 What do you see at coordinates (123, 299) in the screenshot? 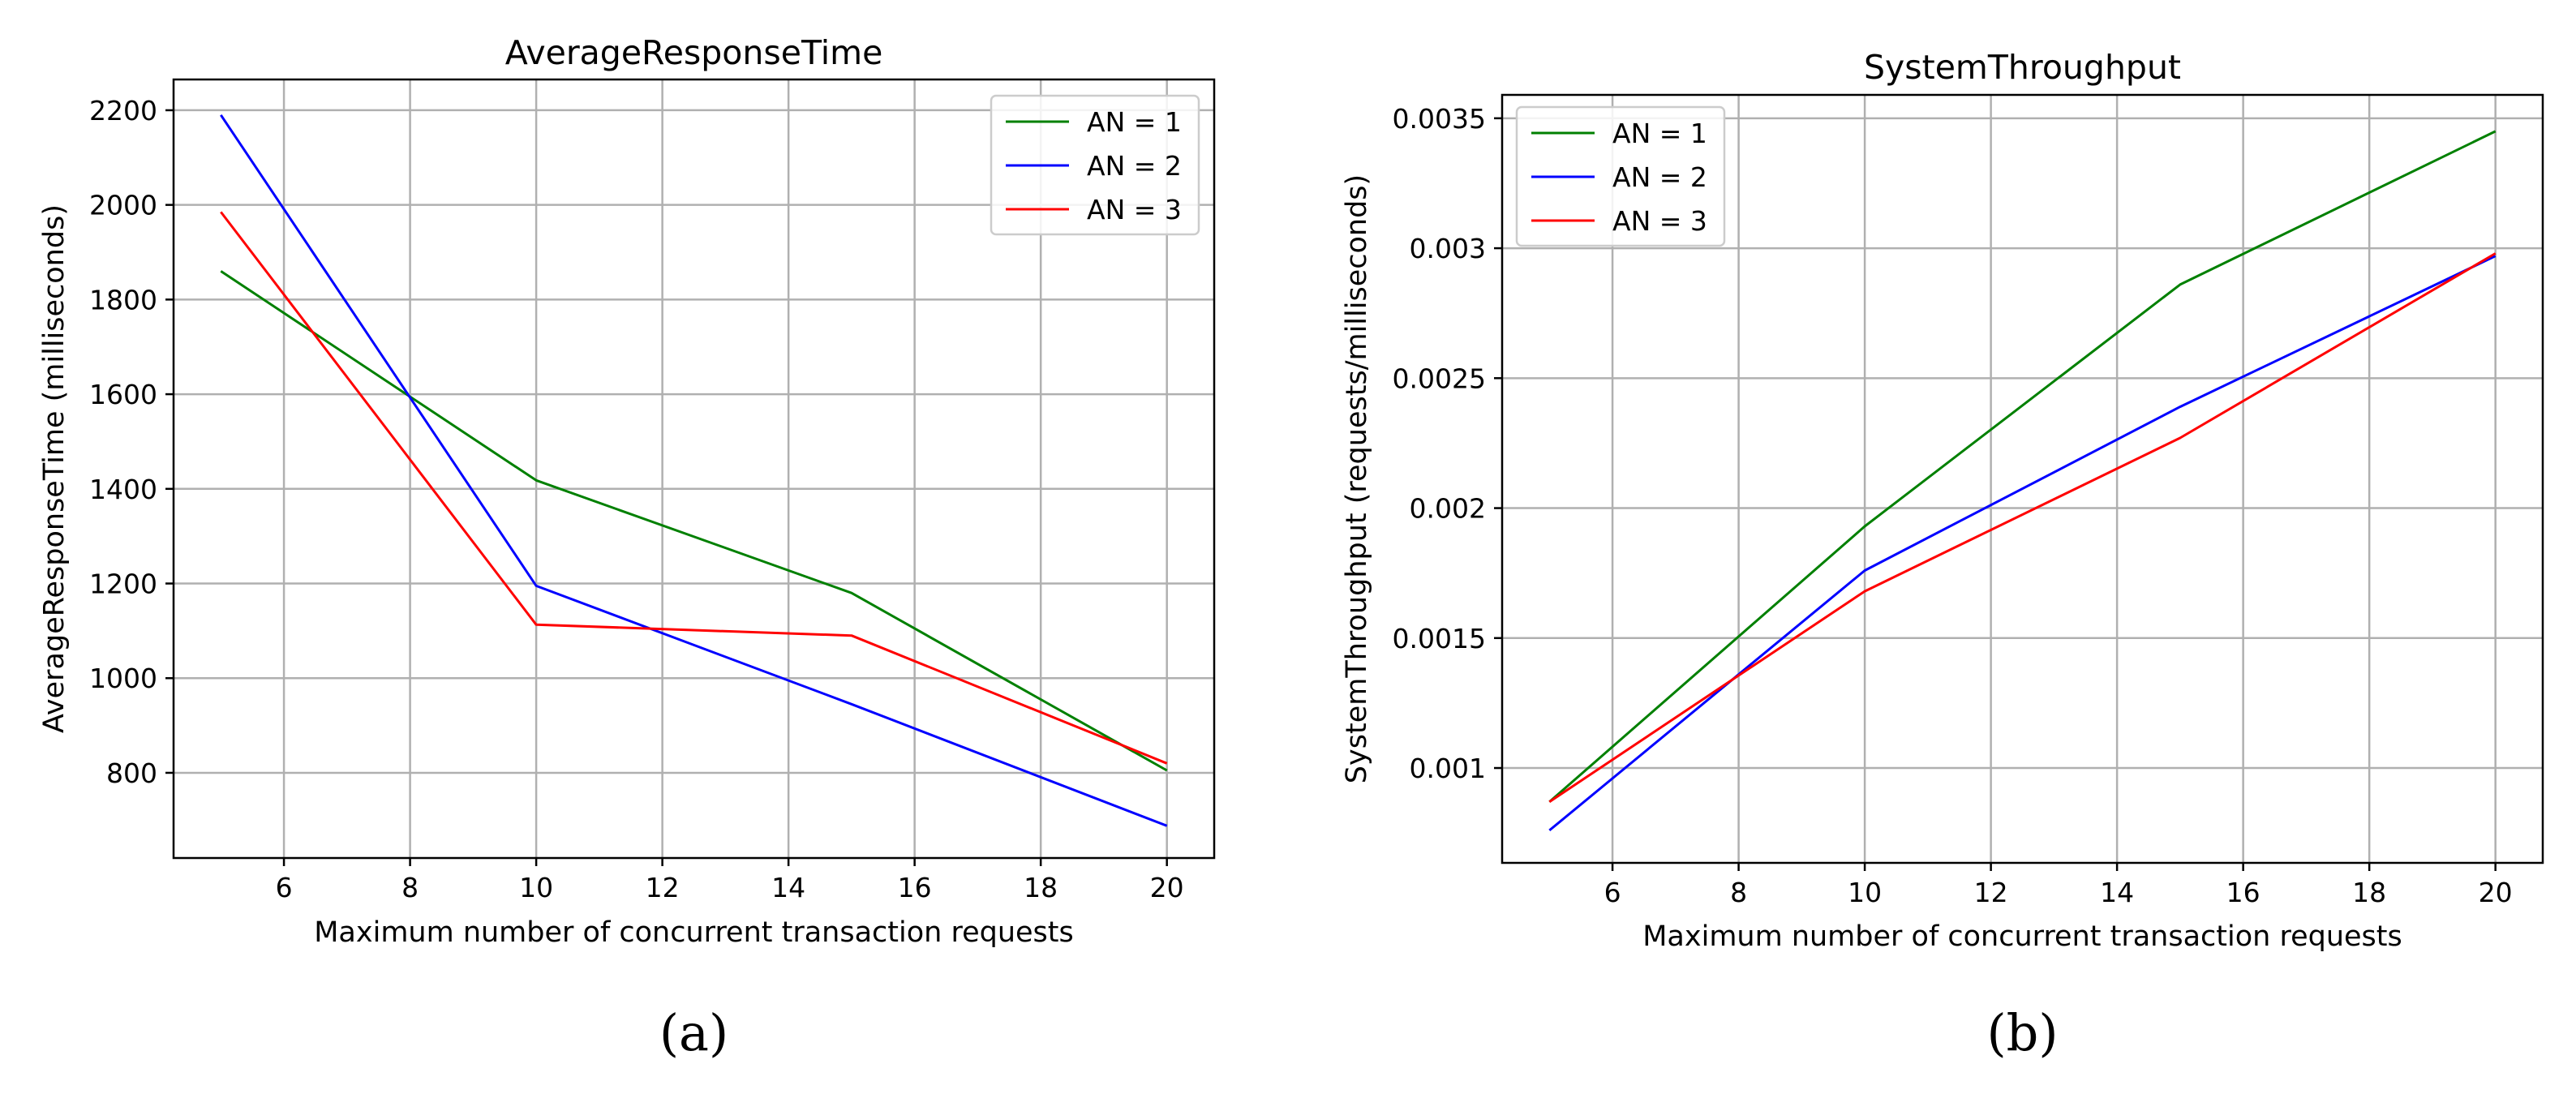
I see `y-tick-label: 1800` at bounding box center [123, 299].